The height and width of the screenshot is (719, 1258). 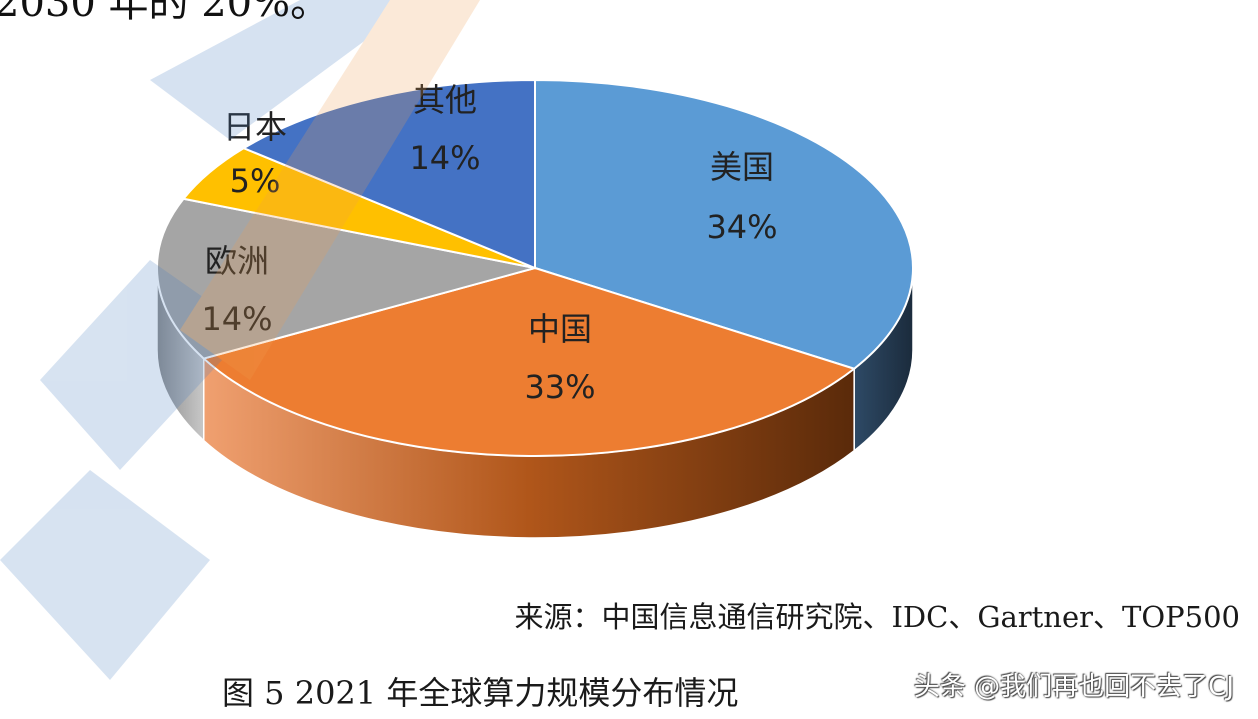 What do you see at coordinates (165, 13) in the screenshot?
I see `top-text: 2030 年的 20%。` at bounding box center [165, 13].